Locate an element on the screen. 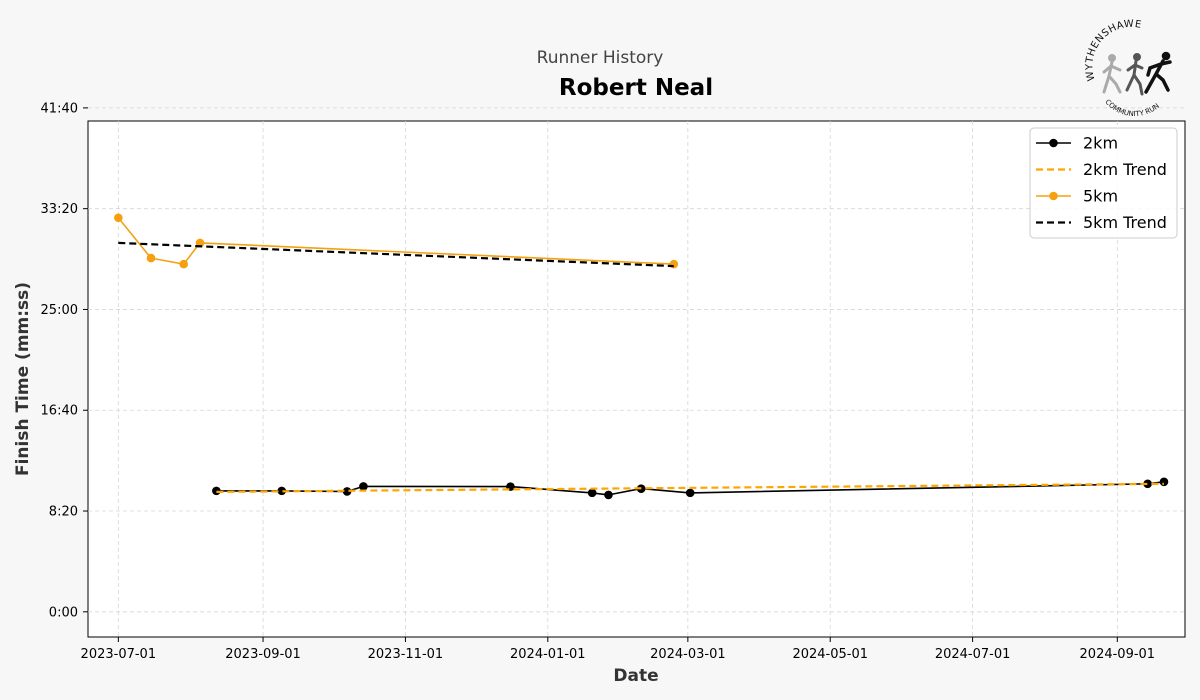 Image resolution: width=1200 pixels, height=700 pixels. legend: 2km 2km Trend 5km 5km Trend is located at coordinates (1103, 183).